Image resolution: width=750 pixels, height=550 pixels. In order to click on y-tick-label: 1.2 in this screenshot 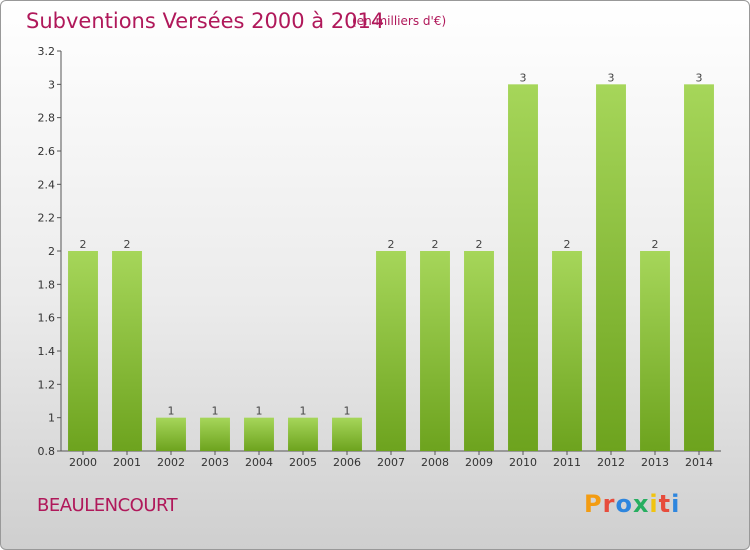, I will do `click(47, 384)`.